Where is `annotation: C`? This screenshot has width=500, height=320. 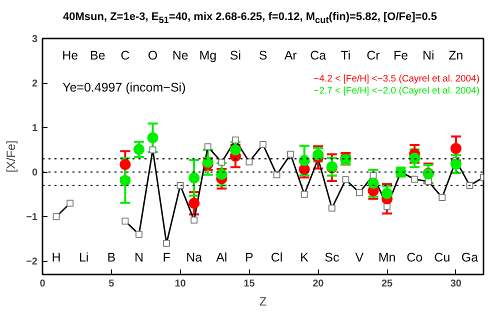
annotation: C is located at coordinates (125, 55).